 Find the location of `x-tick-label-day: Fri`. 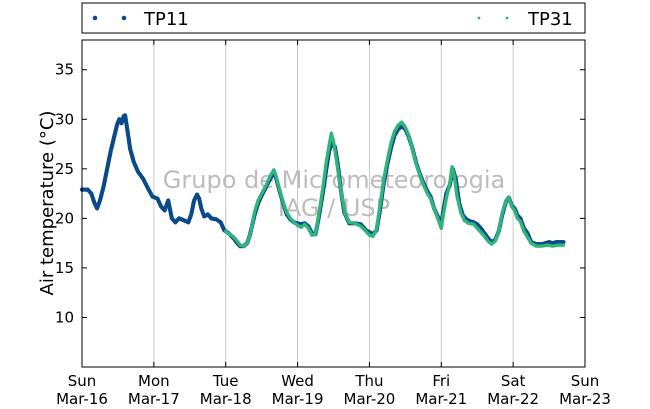

x-tick-label-day: Fri is located at coordinates (441, 381).